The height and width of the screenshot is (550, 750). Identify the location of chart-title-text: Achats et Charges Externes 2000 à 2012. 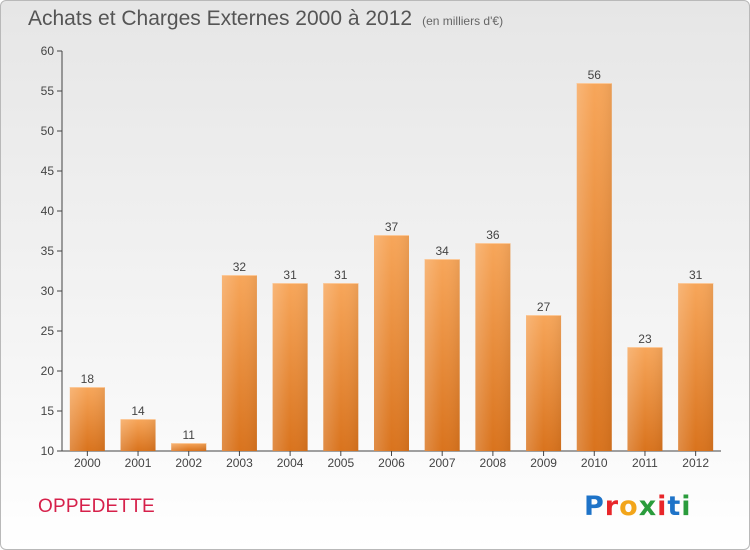
(220, 18).